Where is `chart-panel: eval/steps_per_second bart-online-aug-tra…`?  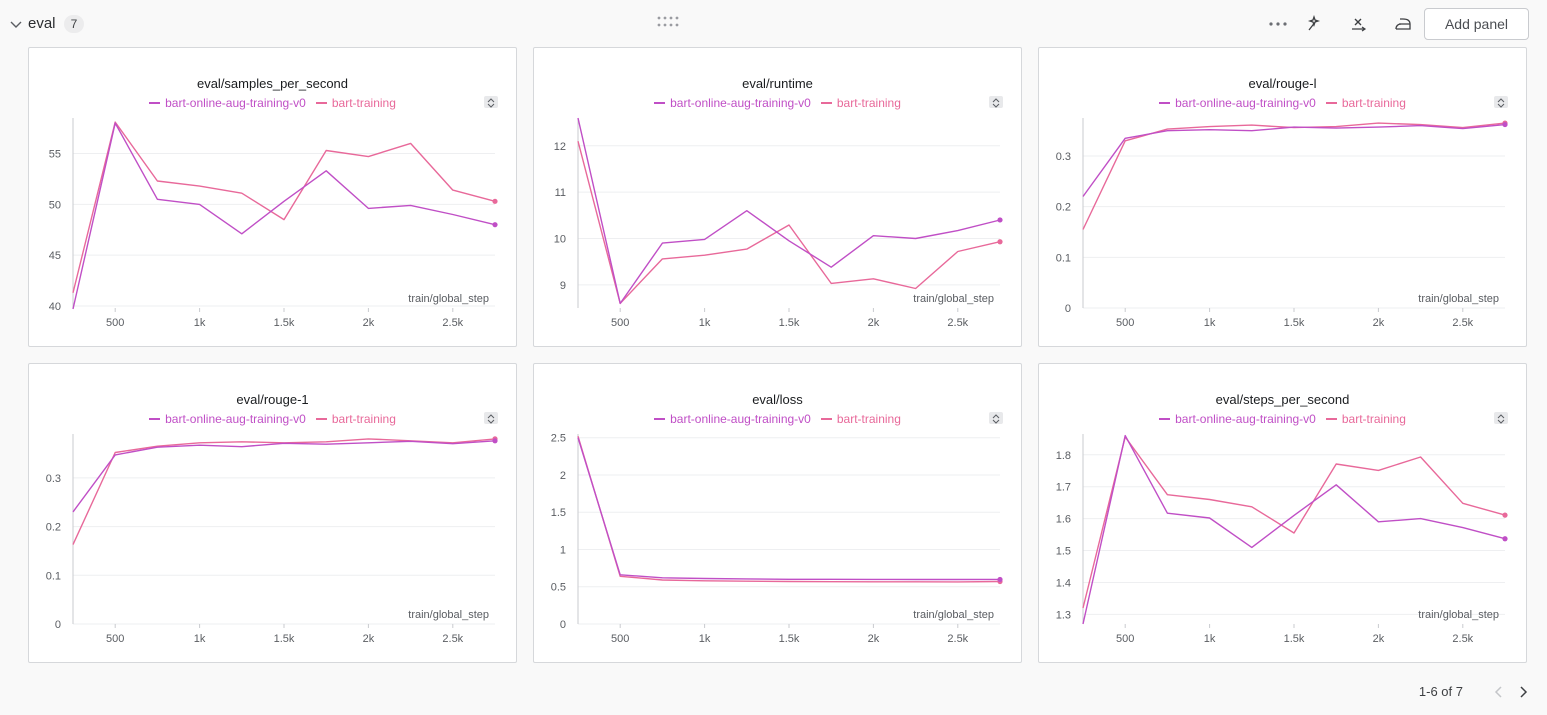 chart-panel: eval/steps_per_second bart-online-aug-tra… is located at coordinates (1282, 513).